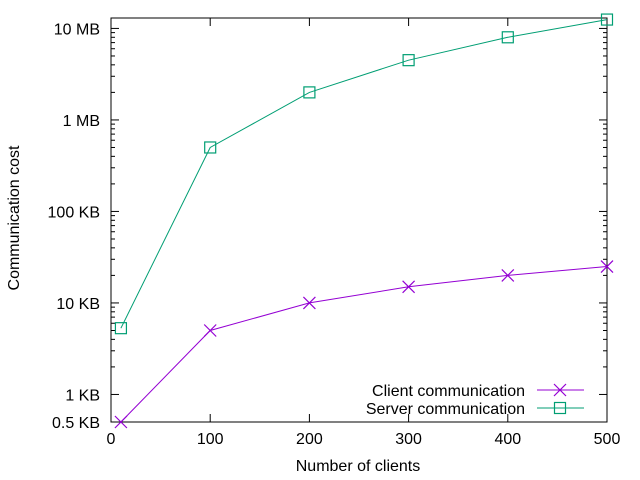 This screenshot has width=640, height=480. What do you see at coordinates (111, 439) in the screenshot?
I see `x-tick-label: 0` at bounding box center [111, 439].